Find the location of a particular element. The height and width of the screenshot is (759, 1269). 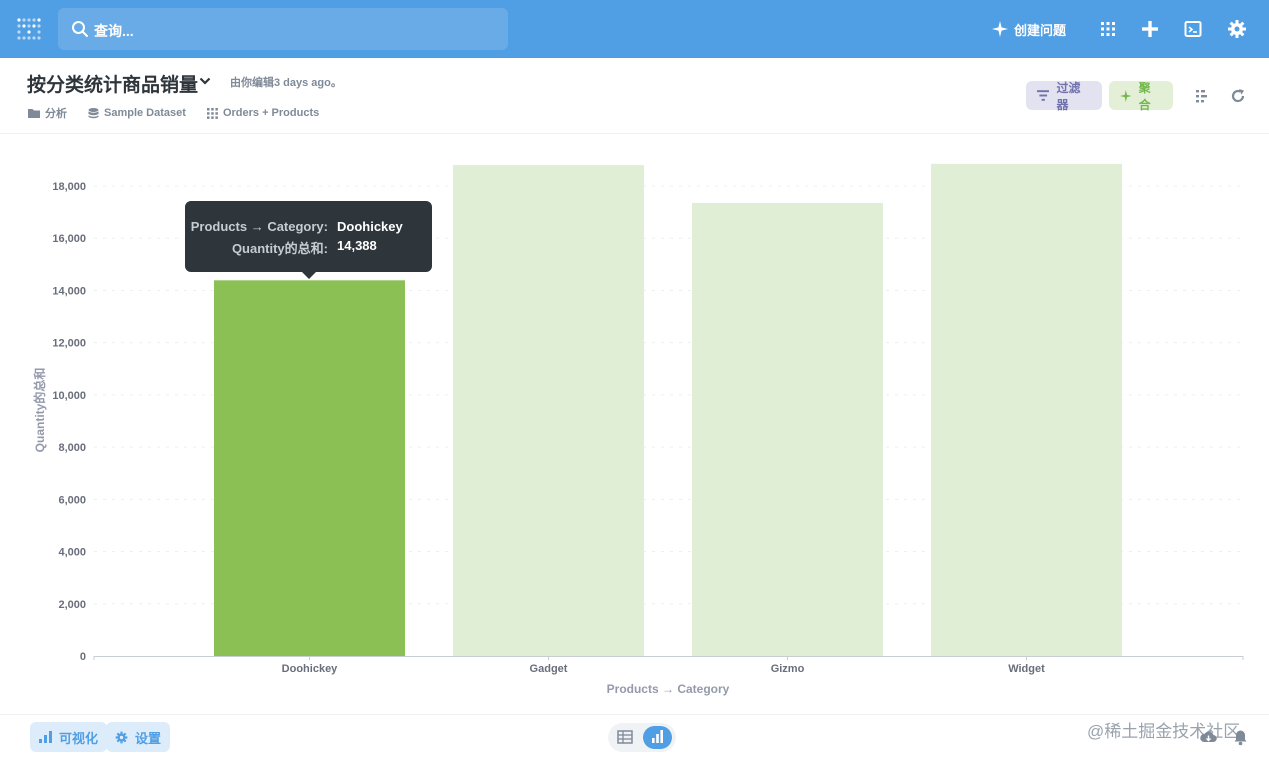

watermark-text: @稀土掘金技术社区 is located at coordinates (1164, 731).